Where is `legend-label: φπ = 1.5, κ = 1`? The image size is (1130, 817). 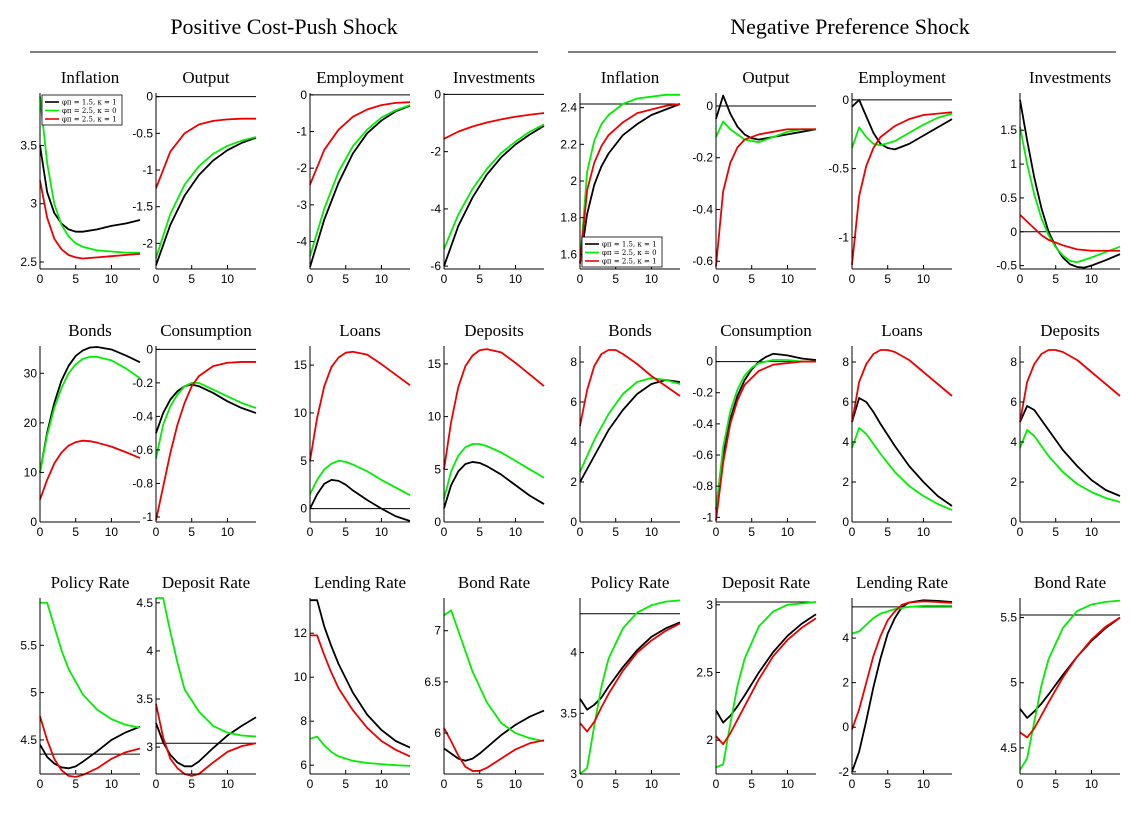
legend-label: φπ = 1.5, κ = 1 is located at coordinates (629, 245).